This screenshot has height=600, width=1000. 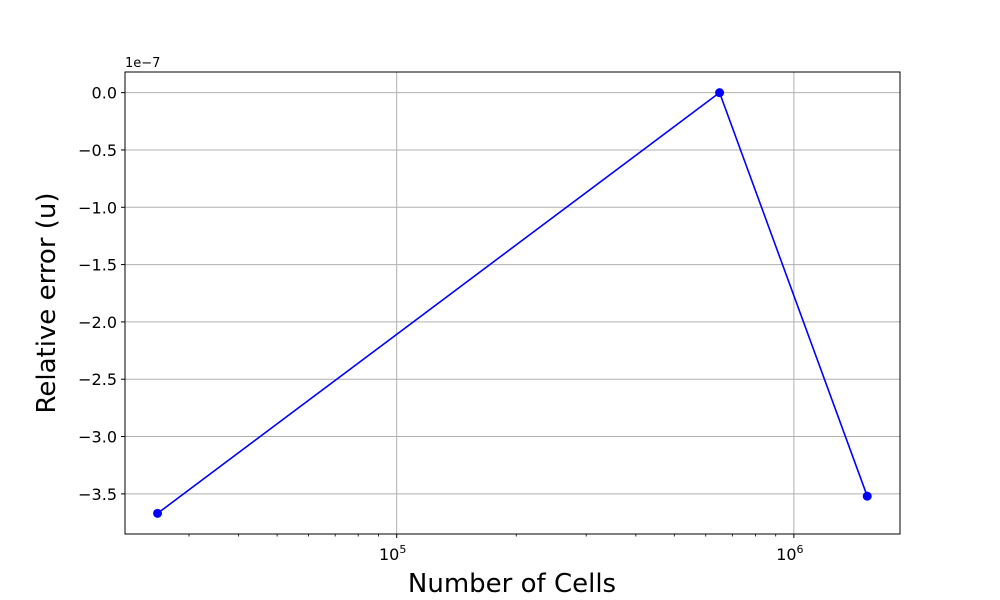 I want to click on y-axis-label: Relative error (u), so click(x=47, y=302).